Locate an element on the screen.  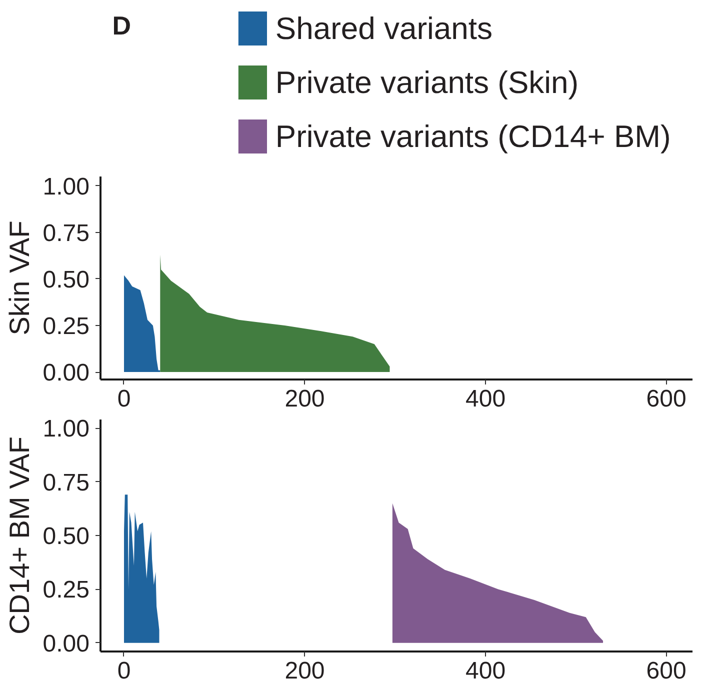
y-axis-title: Skin VAF is located at coordinates (19, 278).